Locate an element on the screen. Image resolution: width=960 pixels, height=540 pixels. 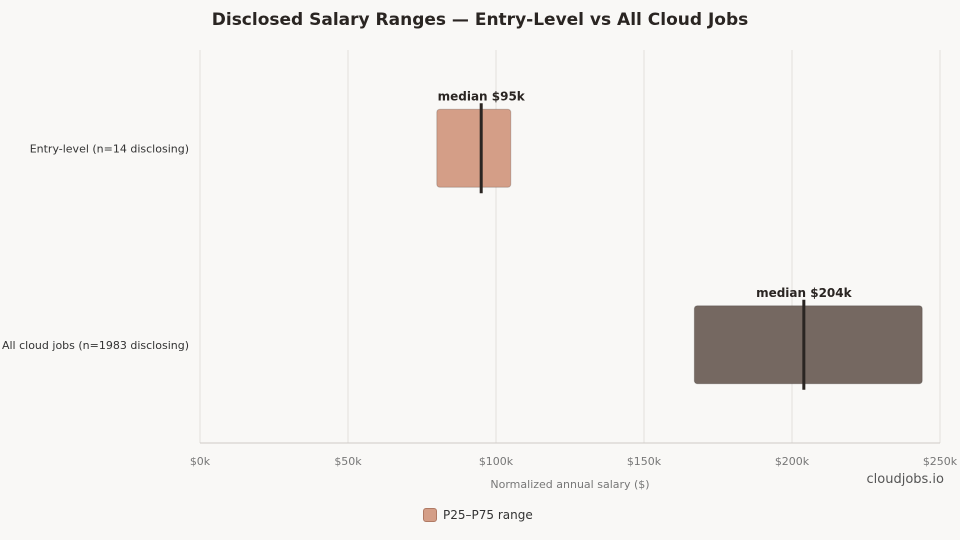
x-tick-label: $250k is located at coordinates (940, 461).